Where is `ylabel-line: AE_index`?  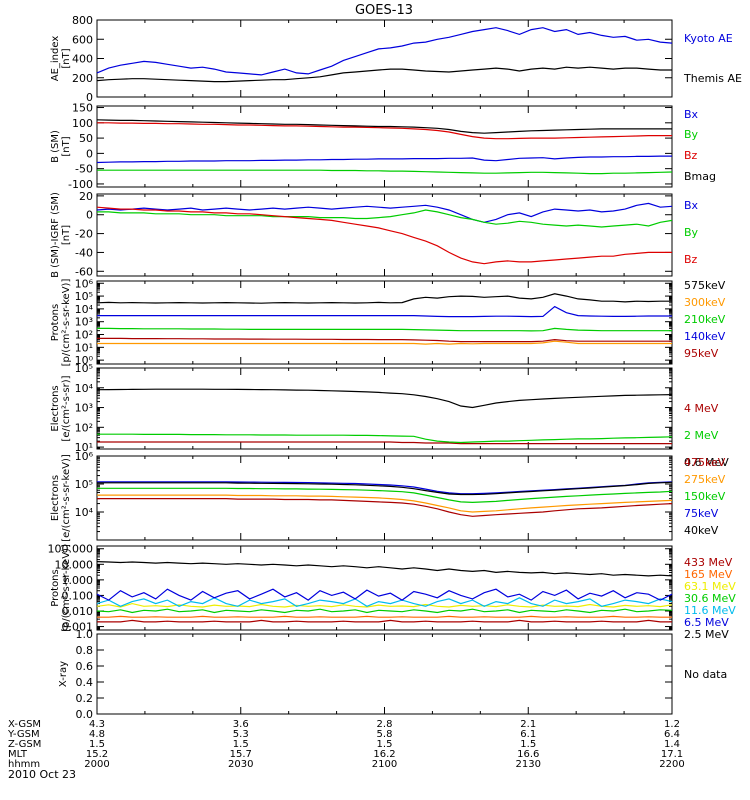 ylabel-line: AE_index is located at coordinates (55, 59).